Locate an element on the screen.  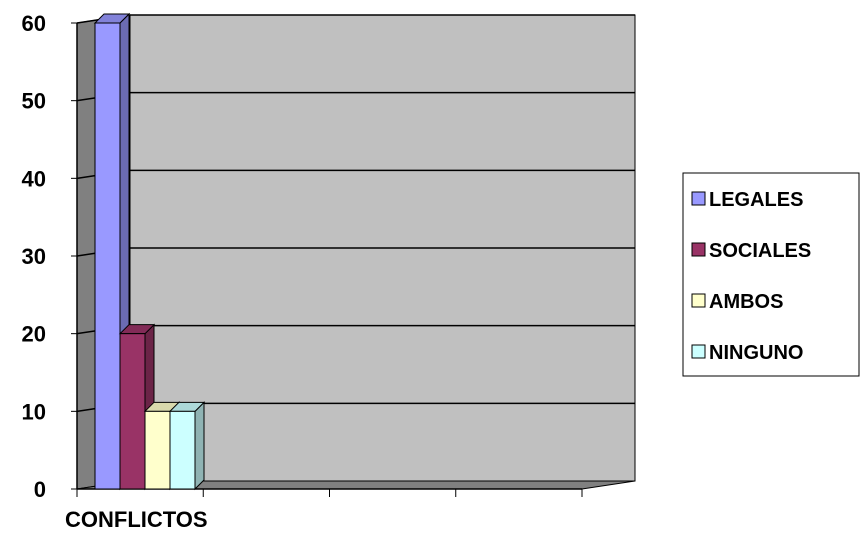
legend-label: LEGALES is located at coordinates (756, 200).